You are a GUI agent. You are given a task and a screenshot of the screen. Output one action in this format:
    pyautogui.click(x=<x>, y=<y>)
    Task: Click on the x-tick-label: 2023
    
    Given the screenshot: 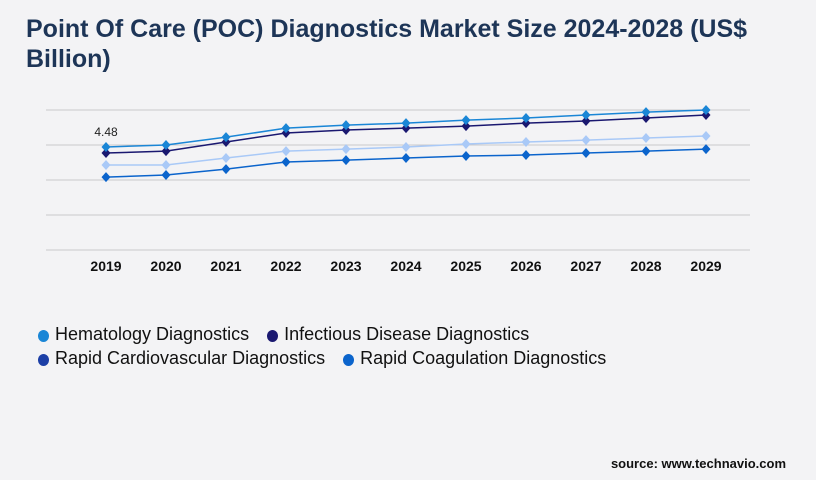 What is the action you would take?
    pyautogui.click(x=345, y=266)
    